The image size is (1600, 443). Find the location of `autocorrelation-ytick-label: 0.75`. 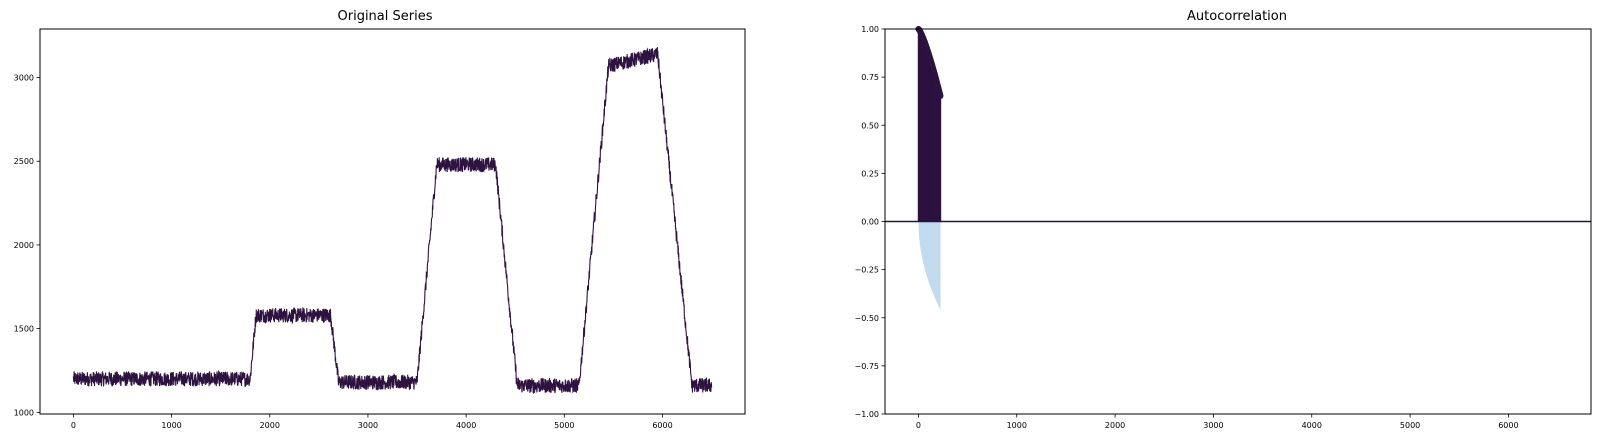

autocorrelation-ytick-label: 0.75 is located at coordinates (870, 77).